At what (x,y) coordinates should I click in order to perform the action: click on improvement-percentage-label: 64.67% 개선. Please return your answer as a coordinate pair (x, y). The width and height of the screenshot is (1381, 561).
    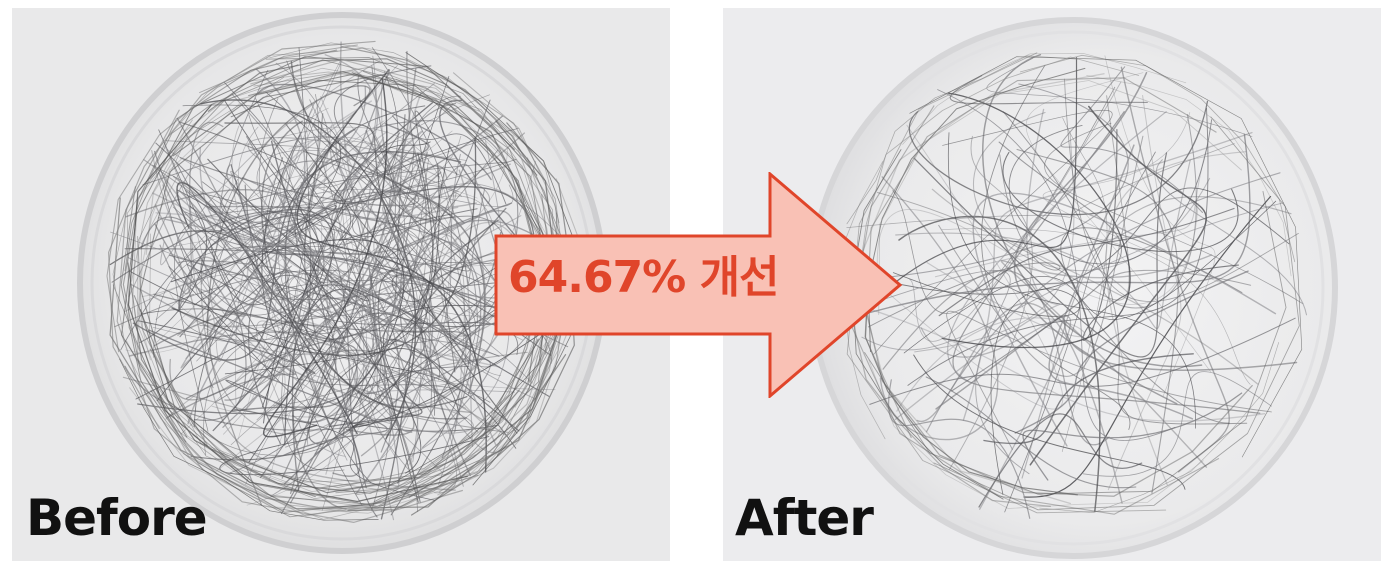
    Looking at the image, I should click on (644, 277).